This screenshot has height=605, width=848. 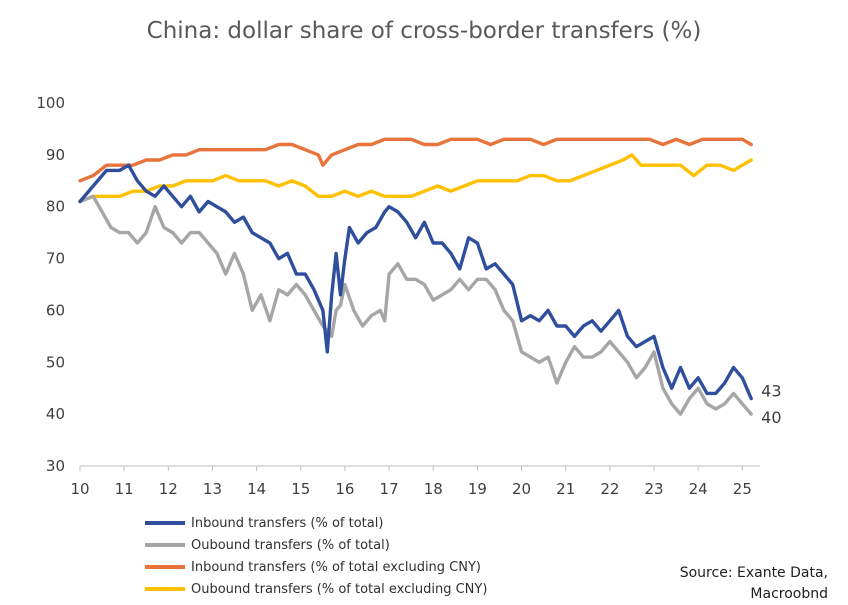 I want to click on x-tick-label: 15, so click(x=300, y=489).